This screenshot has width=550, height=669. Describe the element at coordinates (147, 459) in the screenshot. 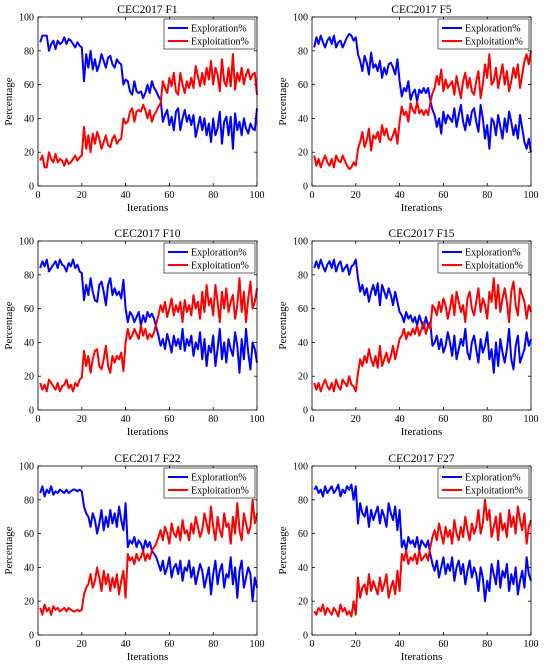

I see `chart-title: CEC2017 F22` at that location.